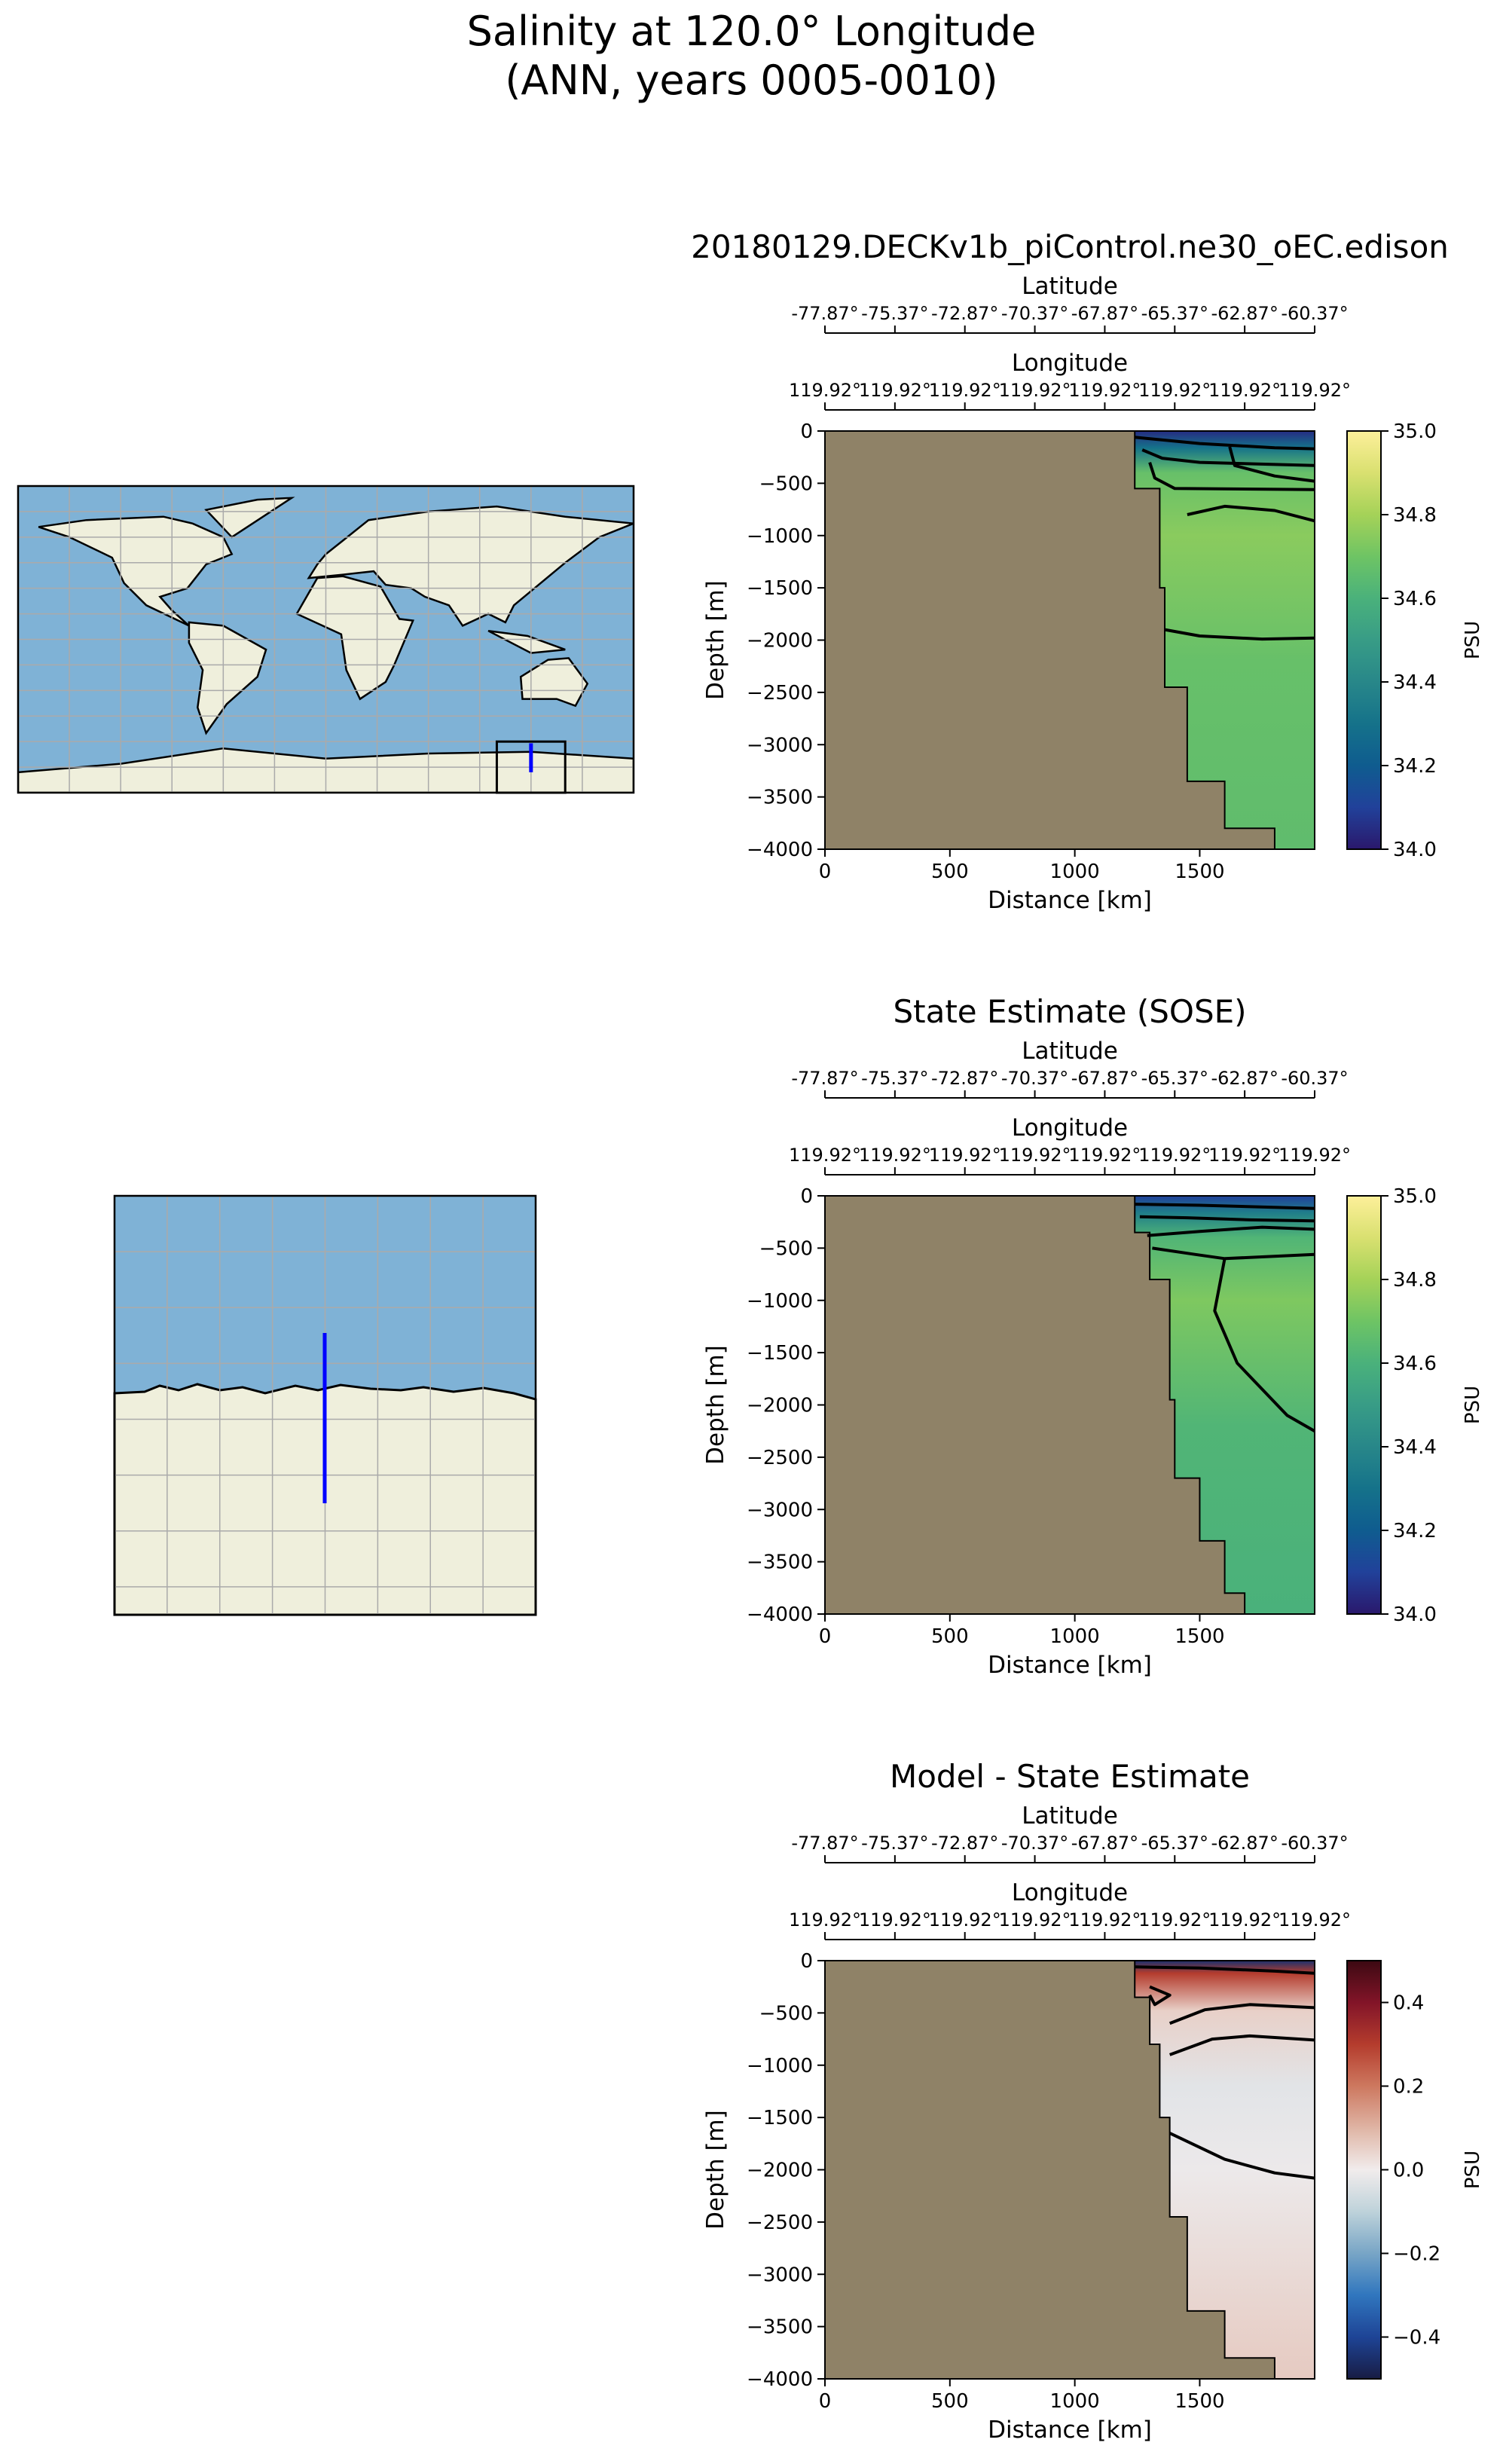  What do you see at coordinates (1174, 313) in the screenshot?
I see `latitude-tick-label: -65.37°` at bounding box center [1174, 313].